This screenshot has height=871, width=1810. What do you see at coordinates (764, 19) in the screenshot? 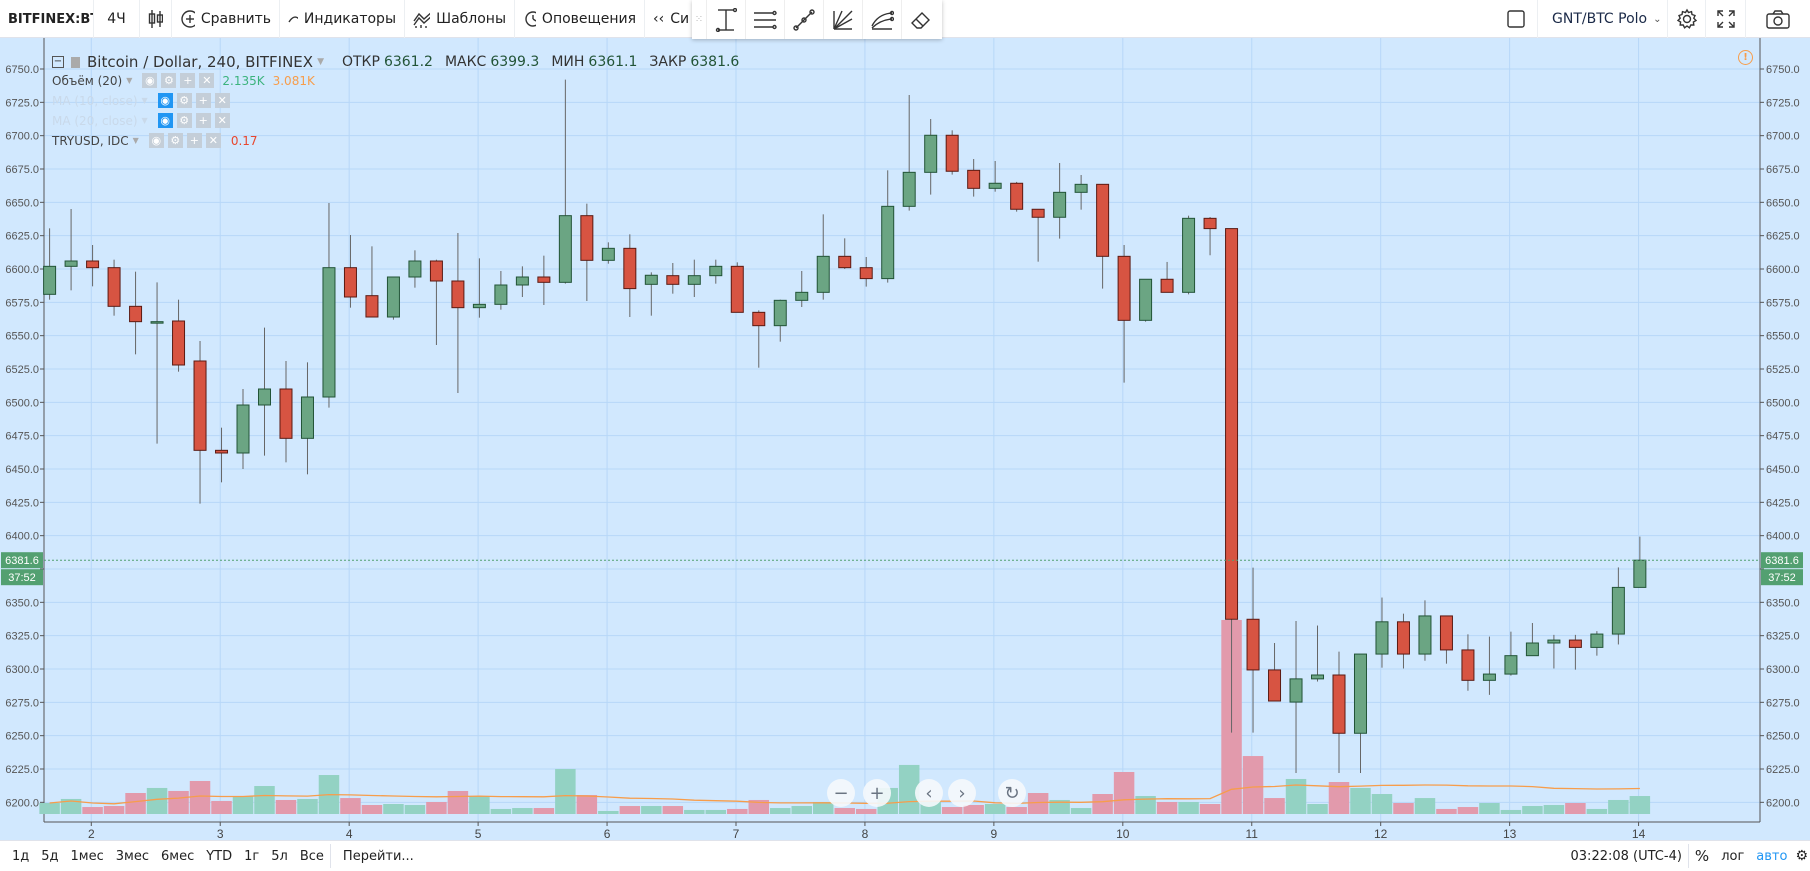
I see `drawing-tool-fib` at bounding box center [764, 19].